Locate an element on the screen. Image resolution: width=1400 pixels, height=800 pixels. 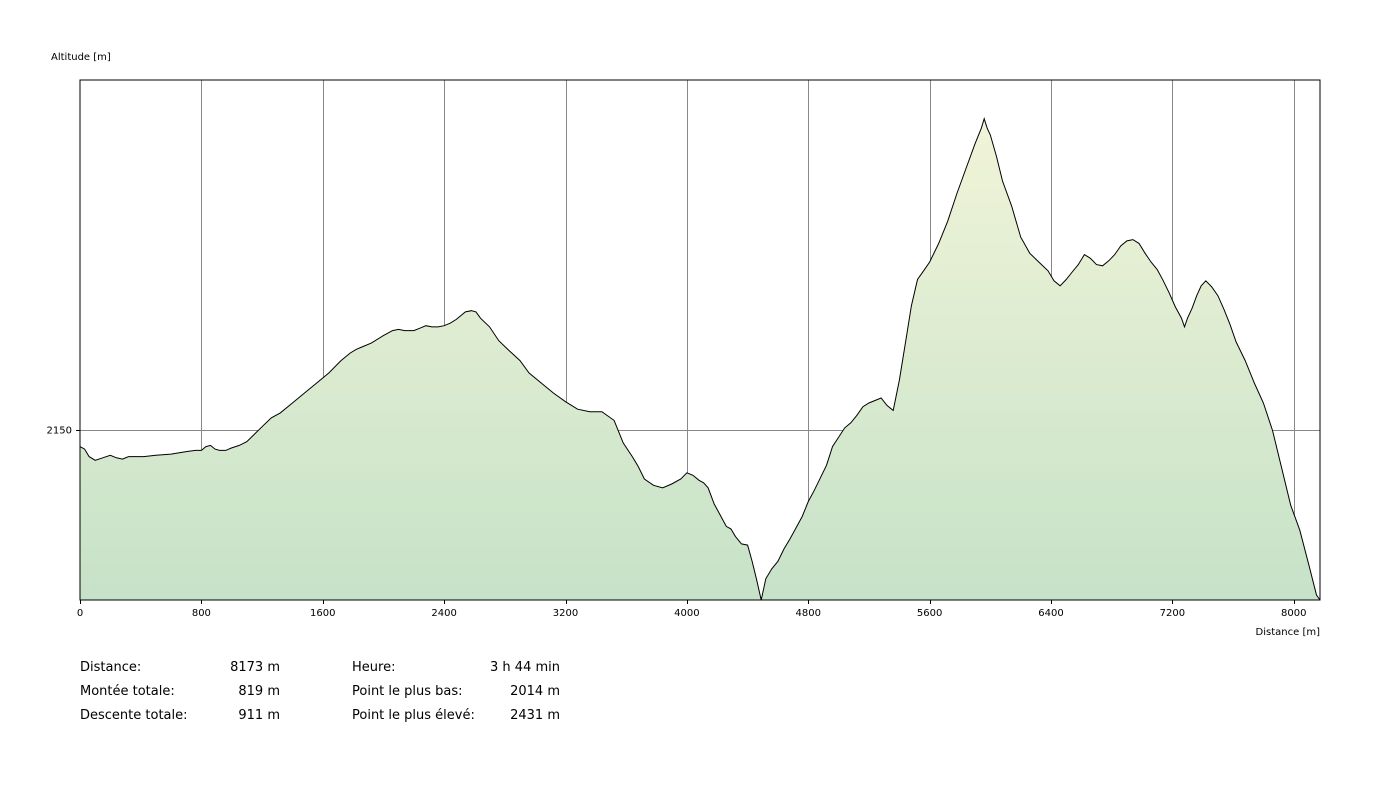
x-tick-label-2400: 2400 is located at coordinates (443, 613).